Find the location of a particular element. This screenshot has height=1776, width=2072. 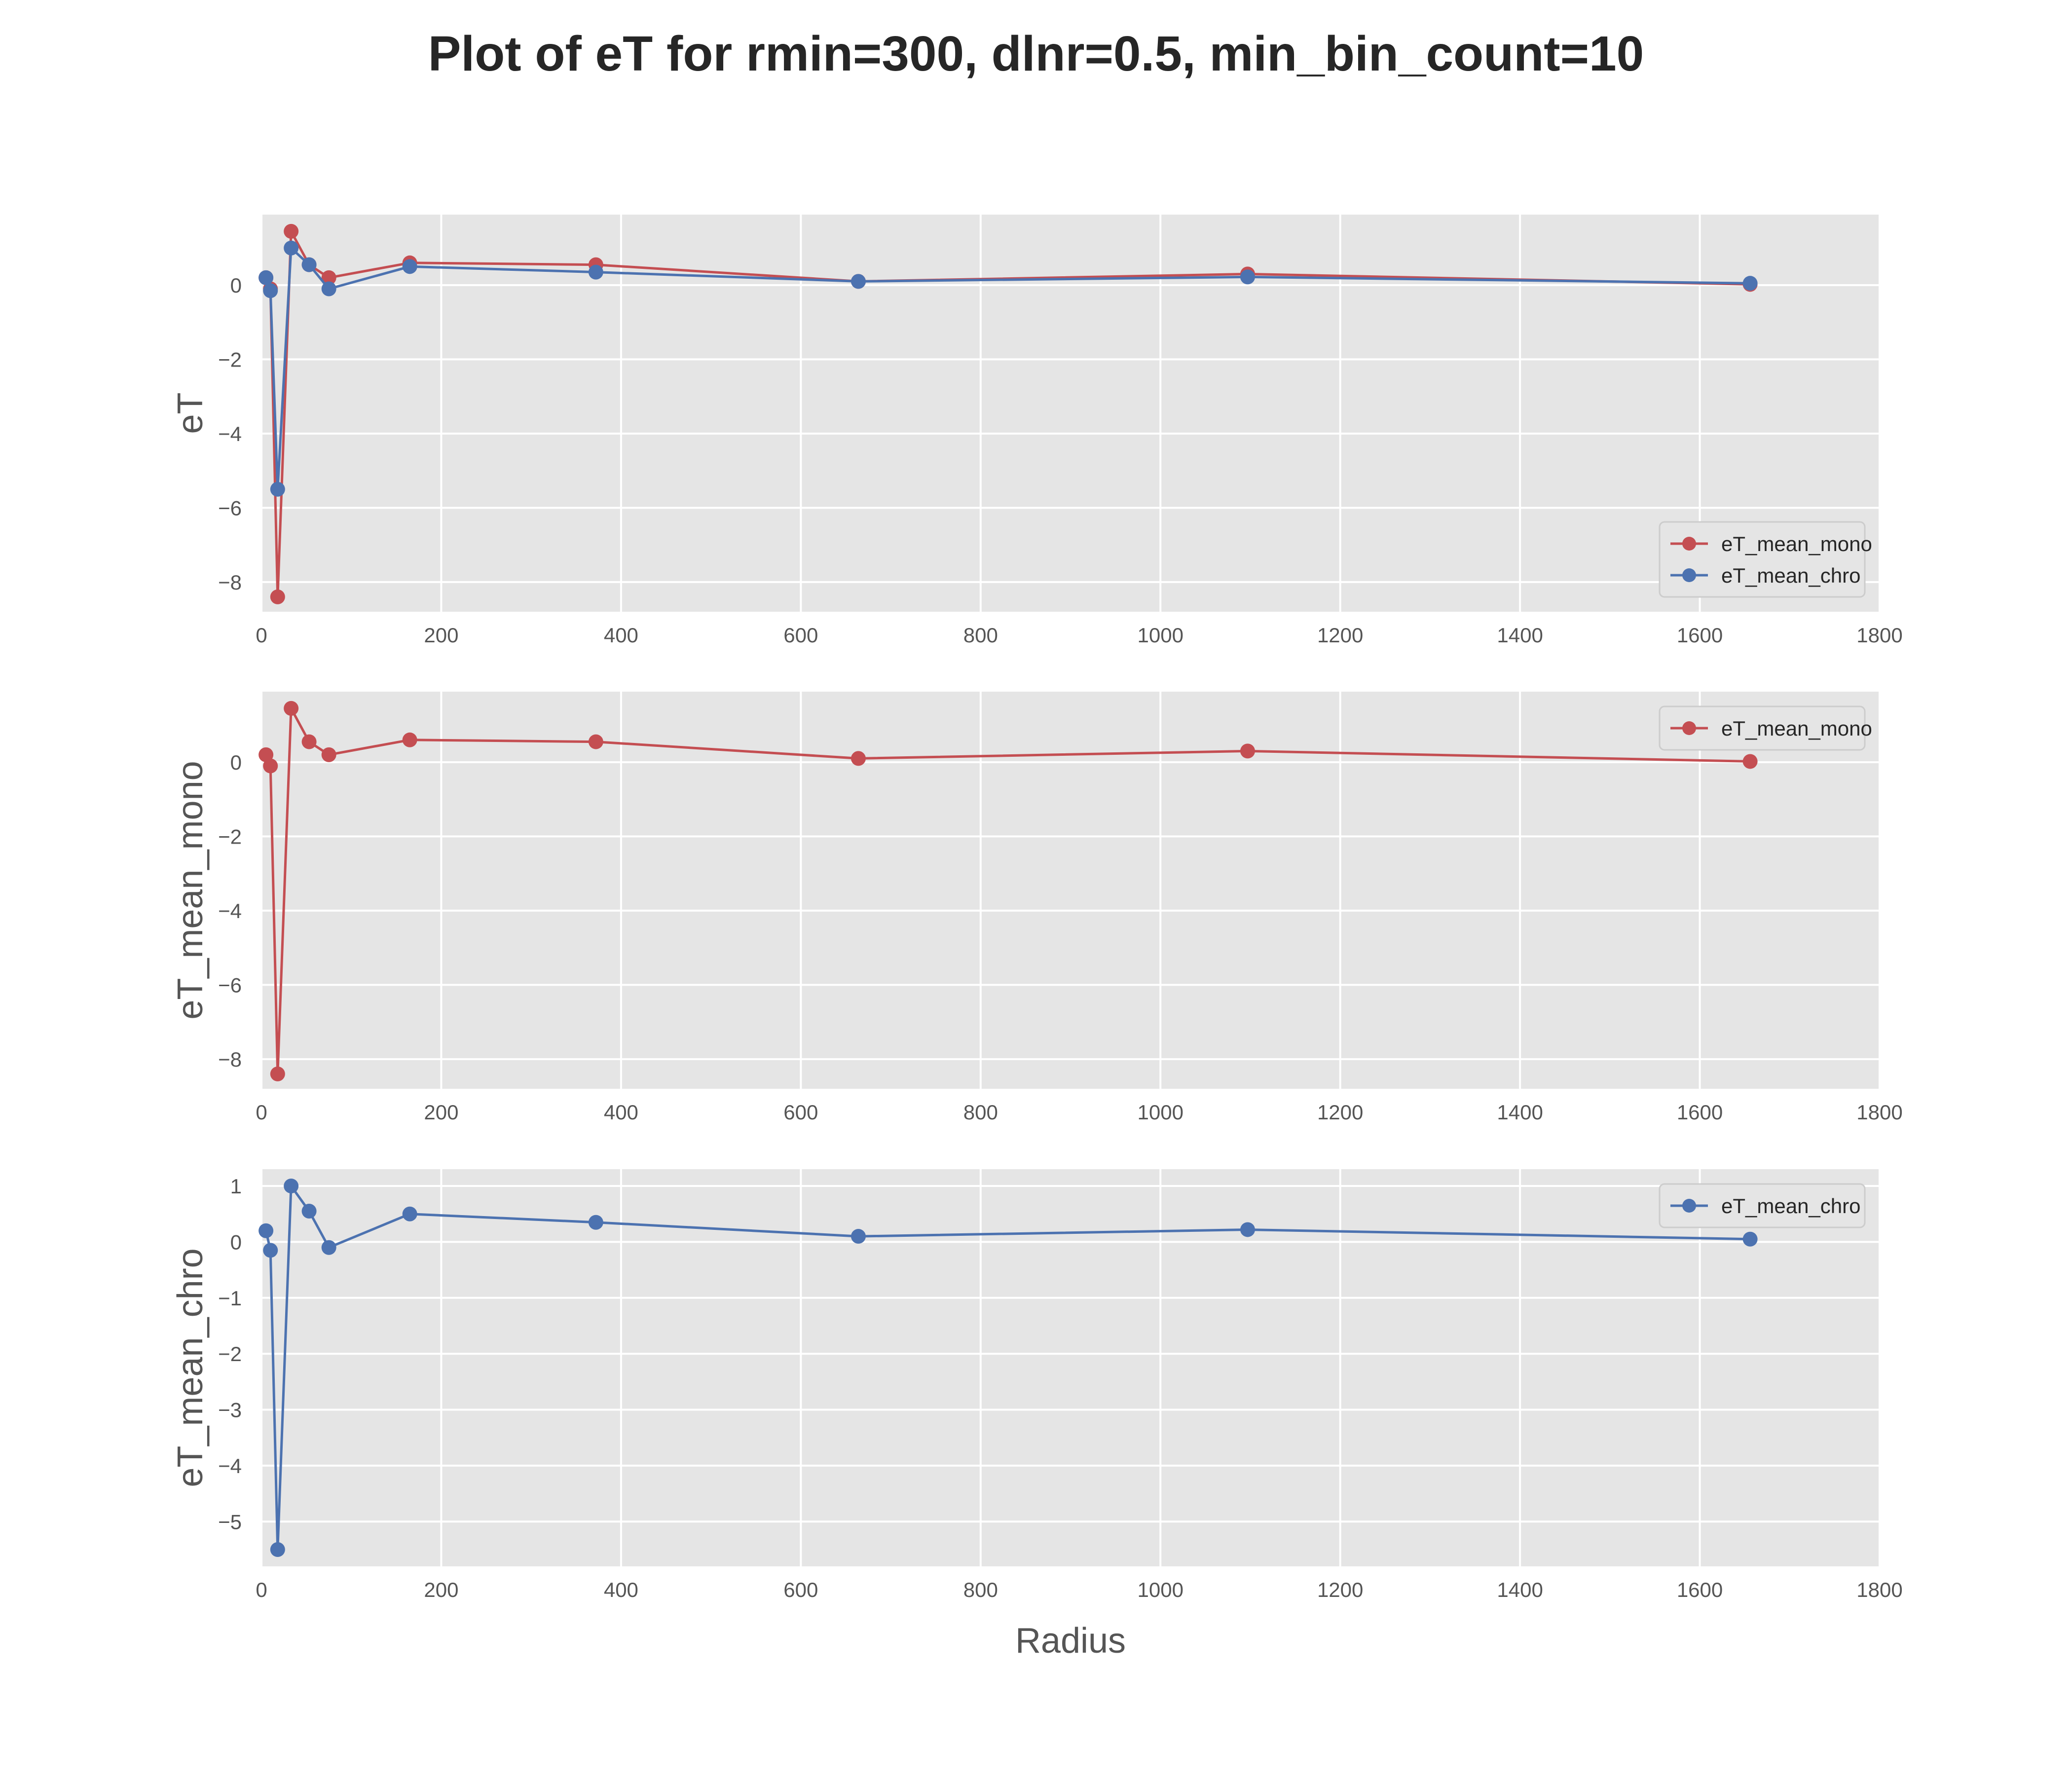

y-axis-label: eT is located at coordinates (191, 413).